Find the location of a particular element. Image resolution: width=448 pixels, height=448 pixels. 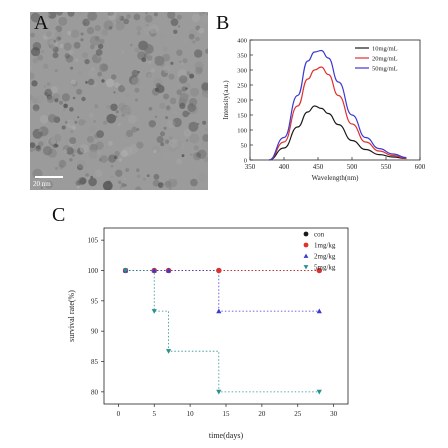

y-tick-label: 350 is located at coordinates (242, 56).